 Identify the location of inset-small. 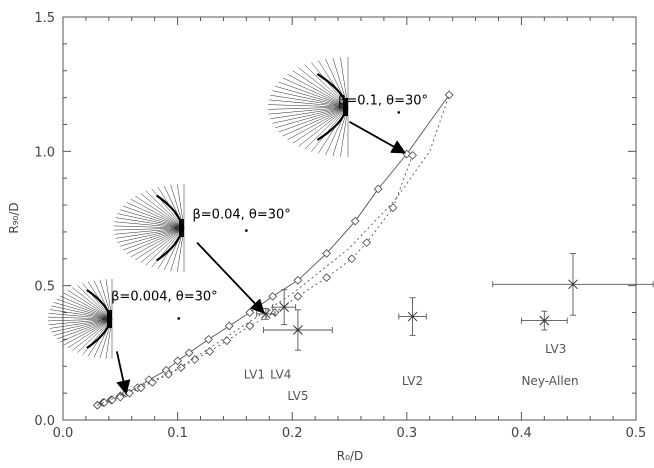
(85, 319).